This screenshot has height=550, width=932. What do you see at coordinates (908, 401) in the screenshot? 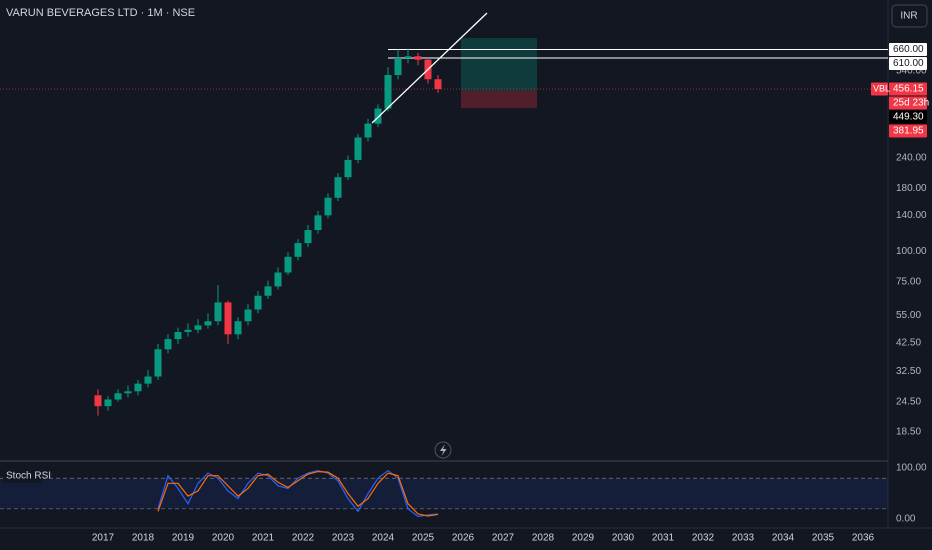
I see `y-tick-label: 24.50` at bounding box center [908, 401].